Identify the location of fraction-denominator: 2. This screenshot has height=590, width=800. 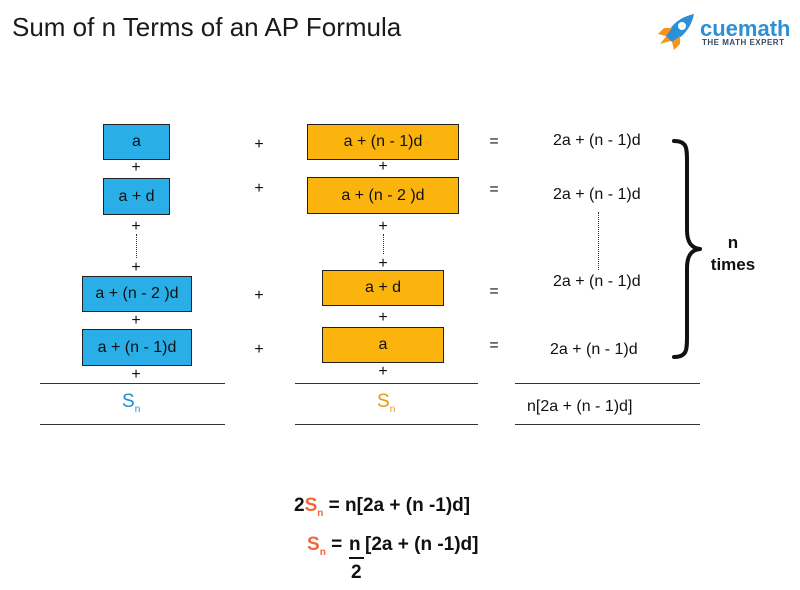
(356, 572).